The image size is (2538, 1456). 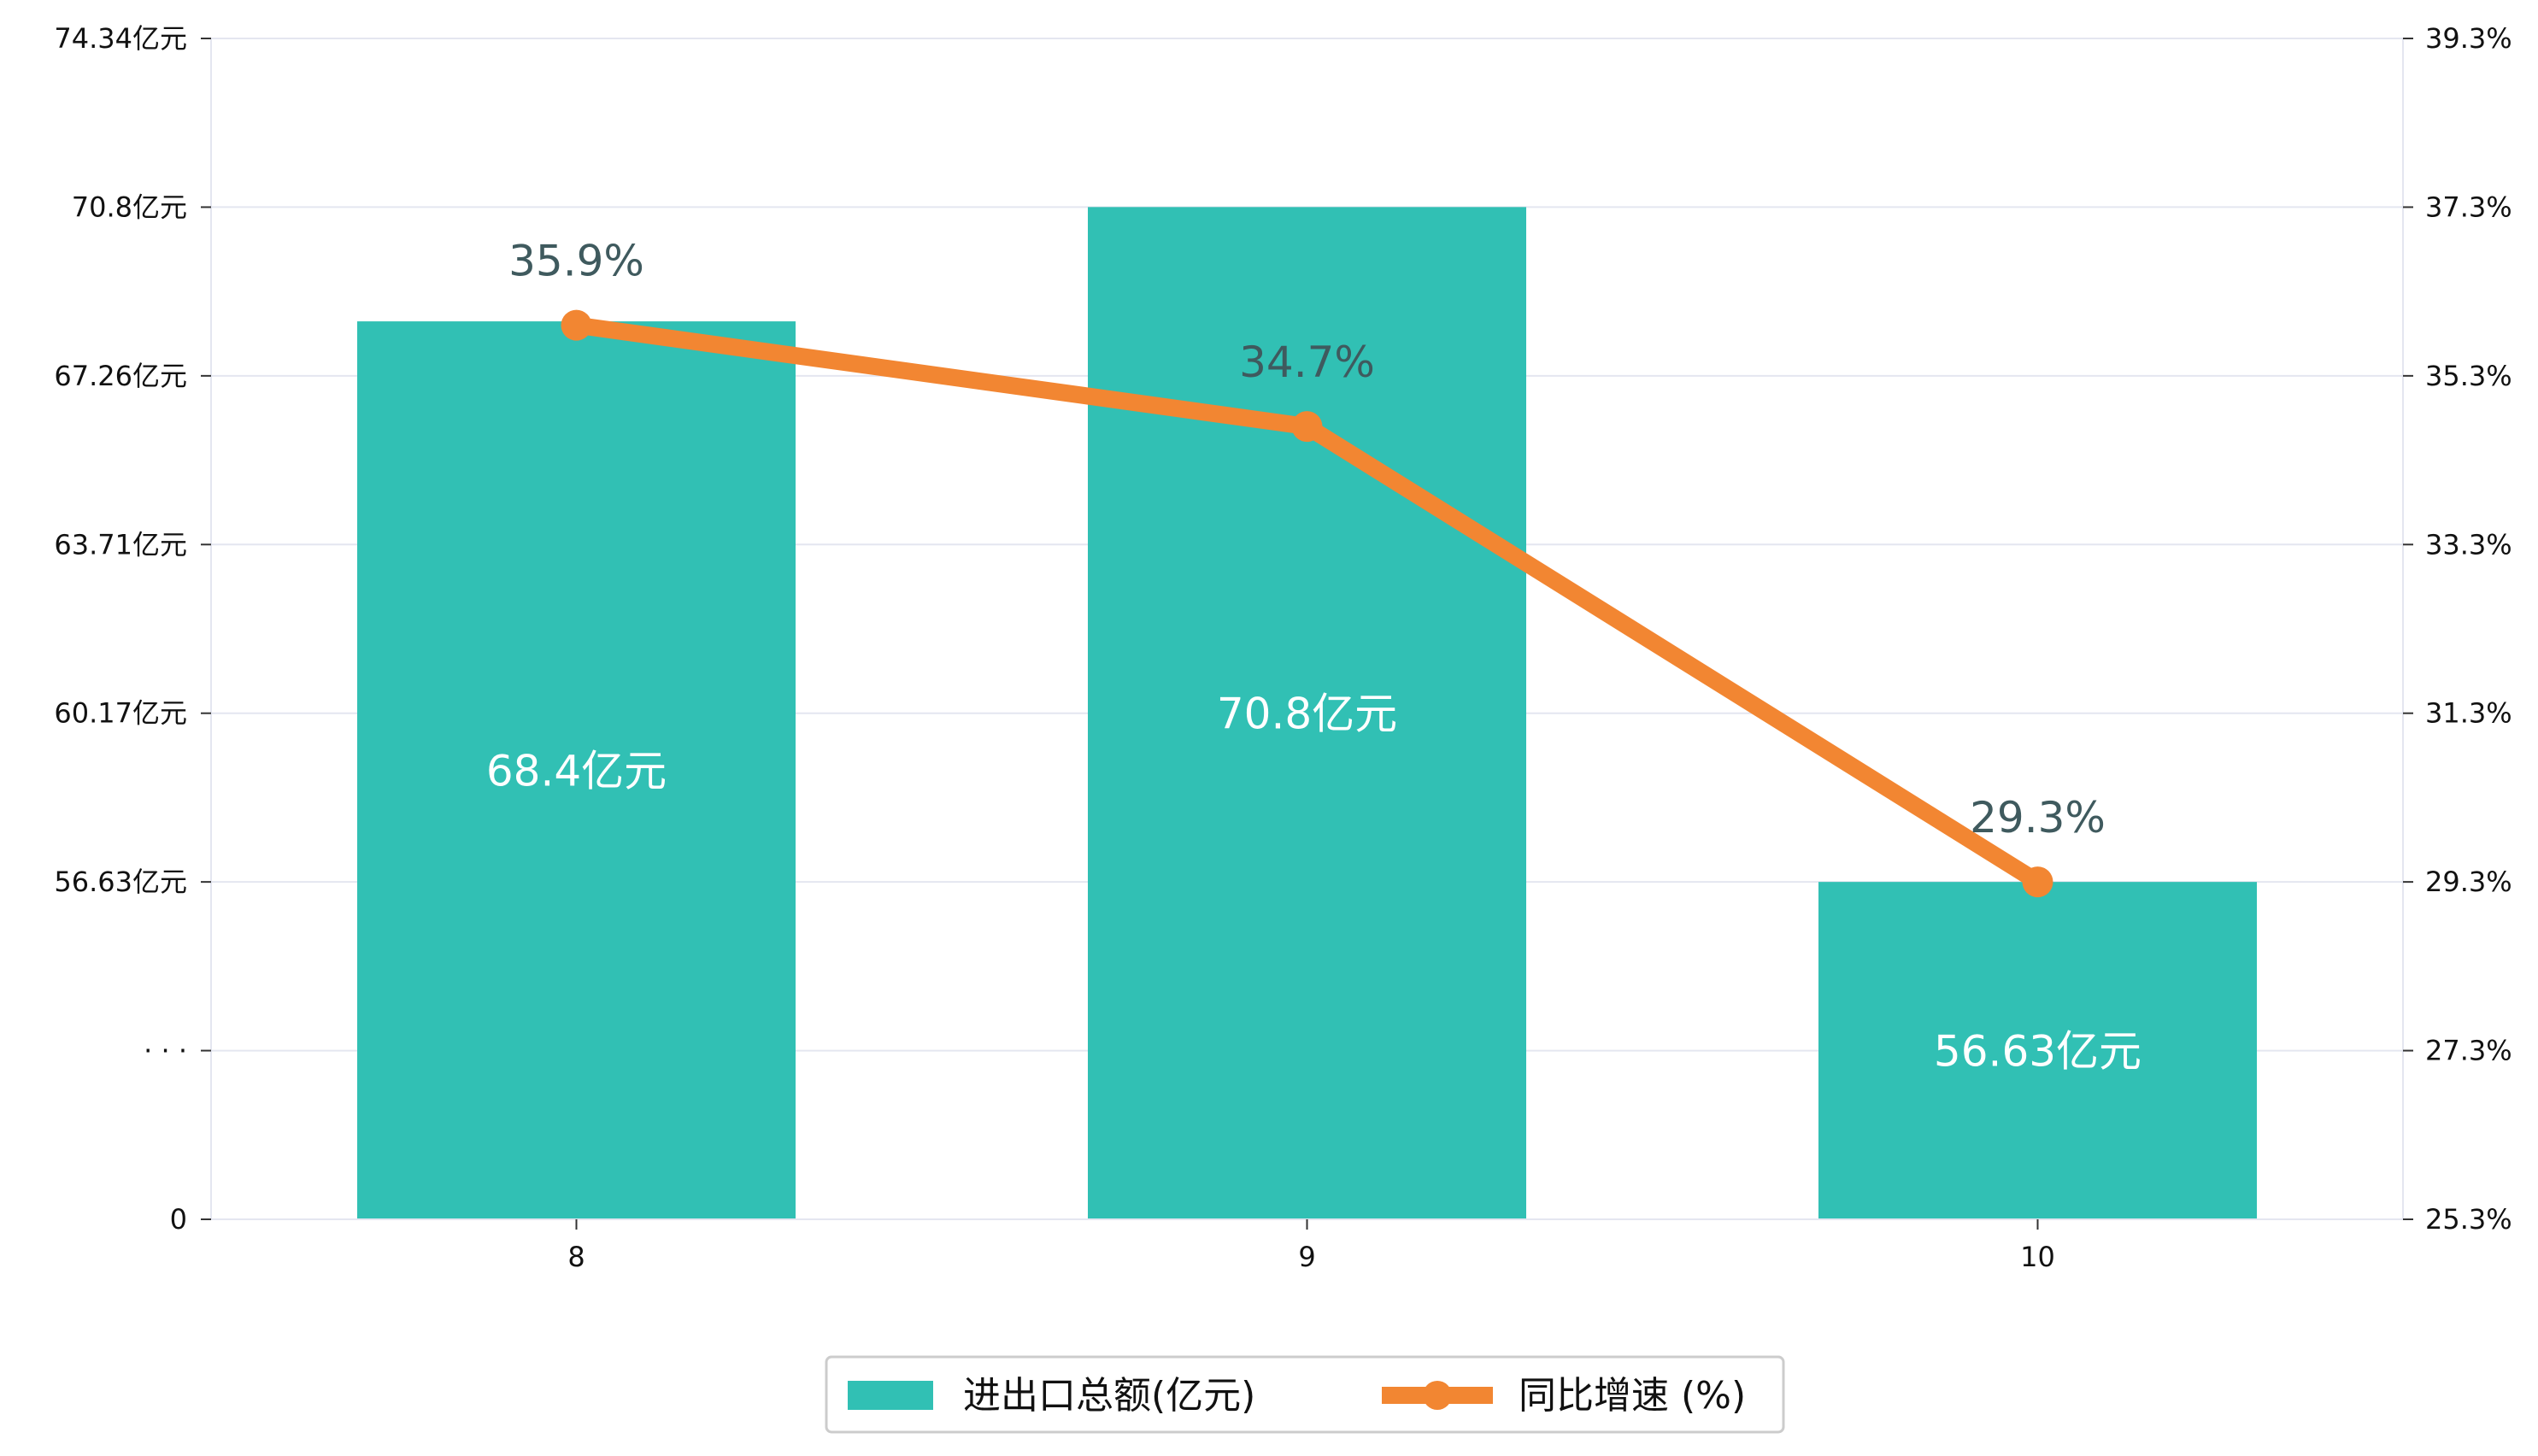 What do you see at coordinates (1109, 1396) in the screenshot?
I see `legend-label-bar: 进出口总额(亿元)` at bounding box center [1109, 1396].